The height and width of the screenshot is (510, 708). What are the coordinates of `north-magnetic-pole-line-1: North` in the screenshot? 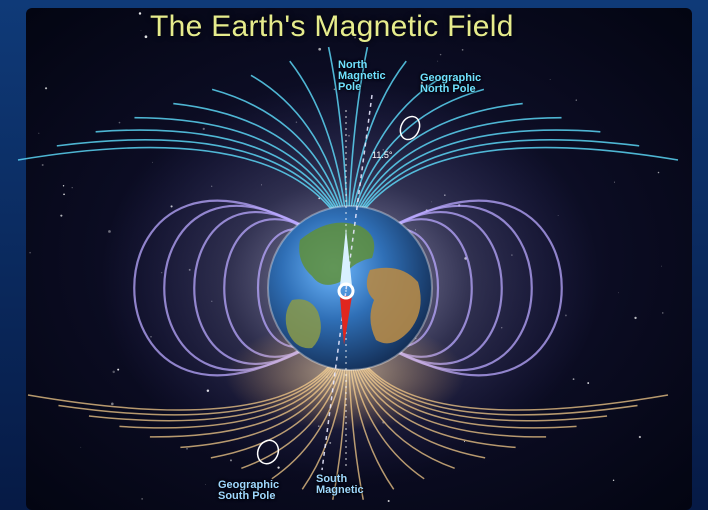 It's located at (353, 65).